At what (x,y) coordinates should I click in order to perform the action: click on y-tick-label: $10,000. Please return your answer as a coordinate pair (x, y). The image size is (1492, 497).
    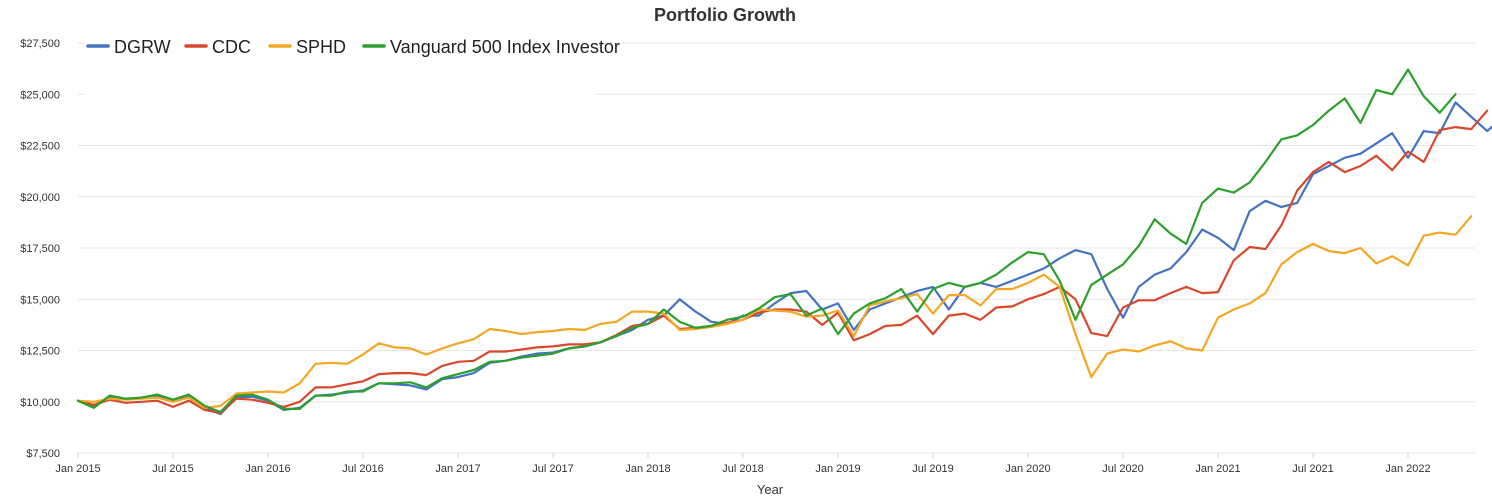
    Looking at the image, I should click on (40, 403).